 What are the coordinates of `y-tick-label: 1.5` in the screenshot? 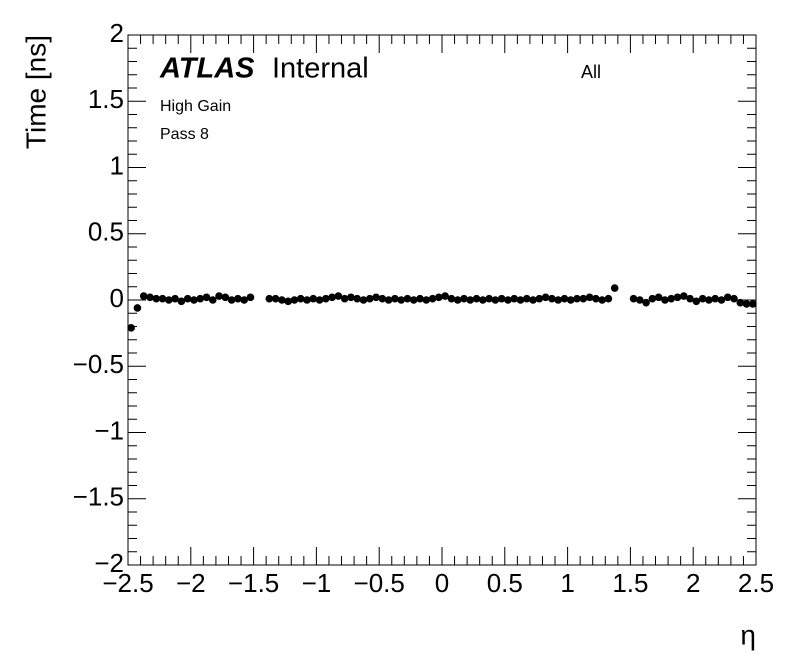 It's located at (106, 99).